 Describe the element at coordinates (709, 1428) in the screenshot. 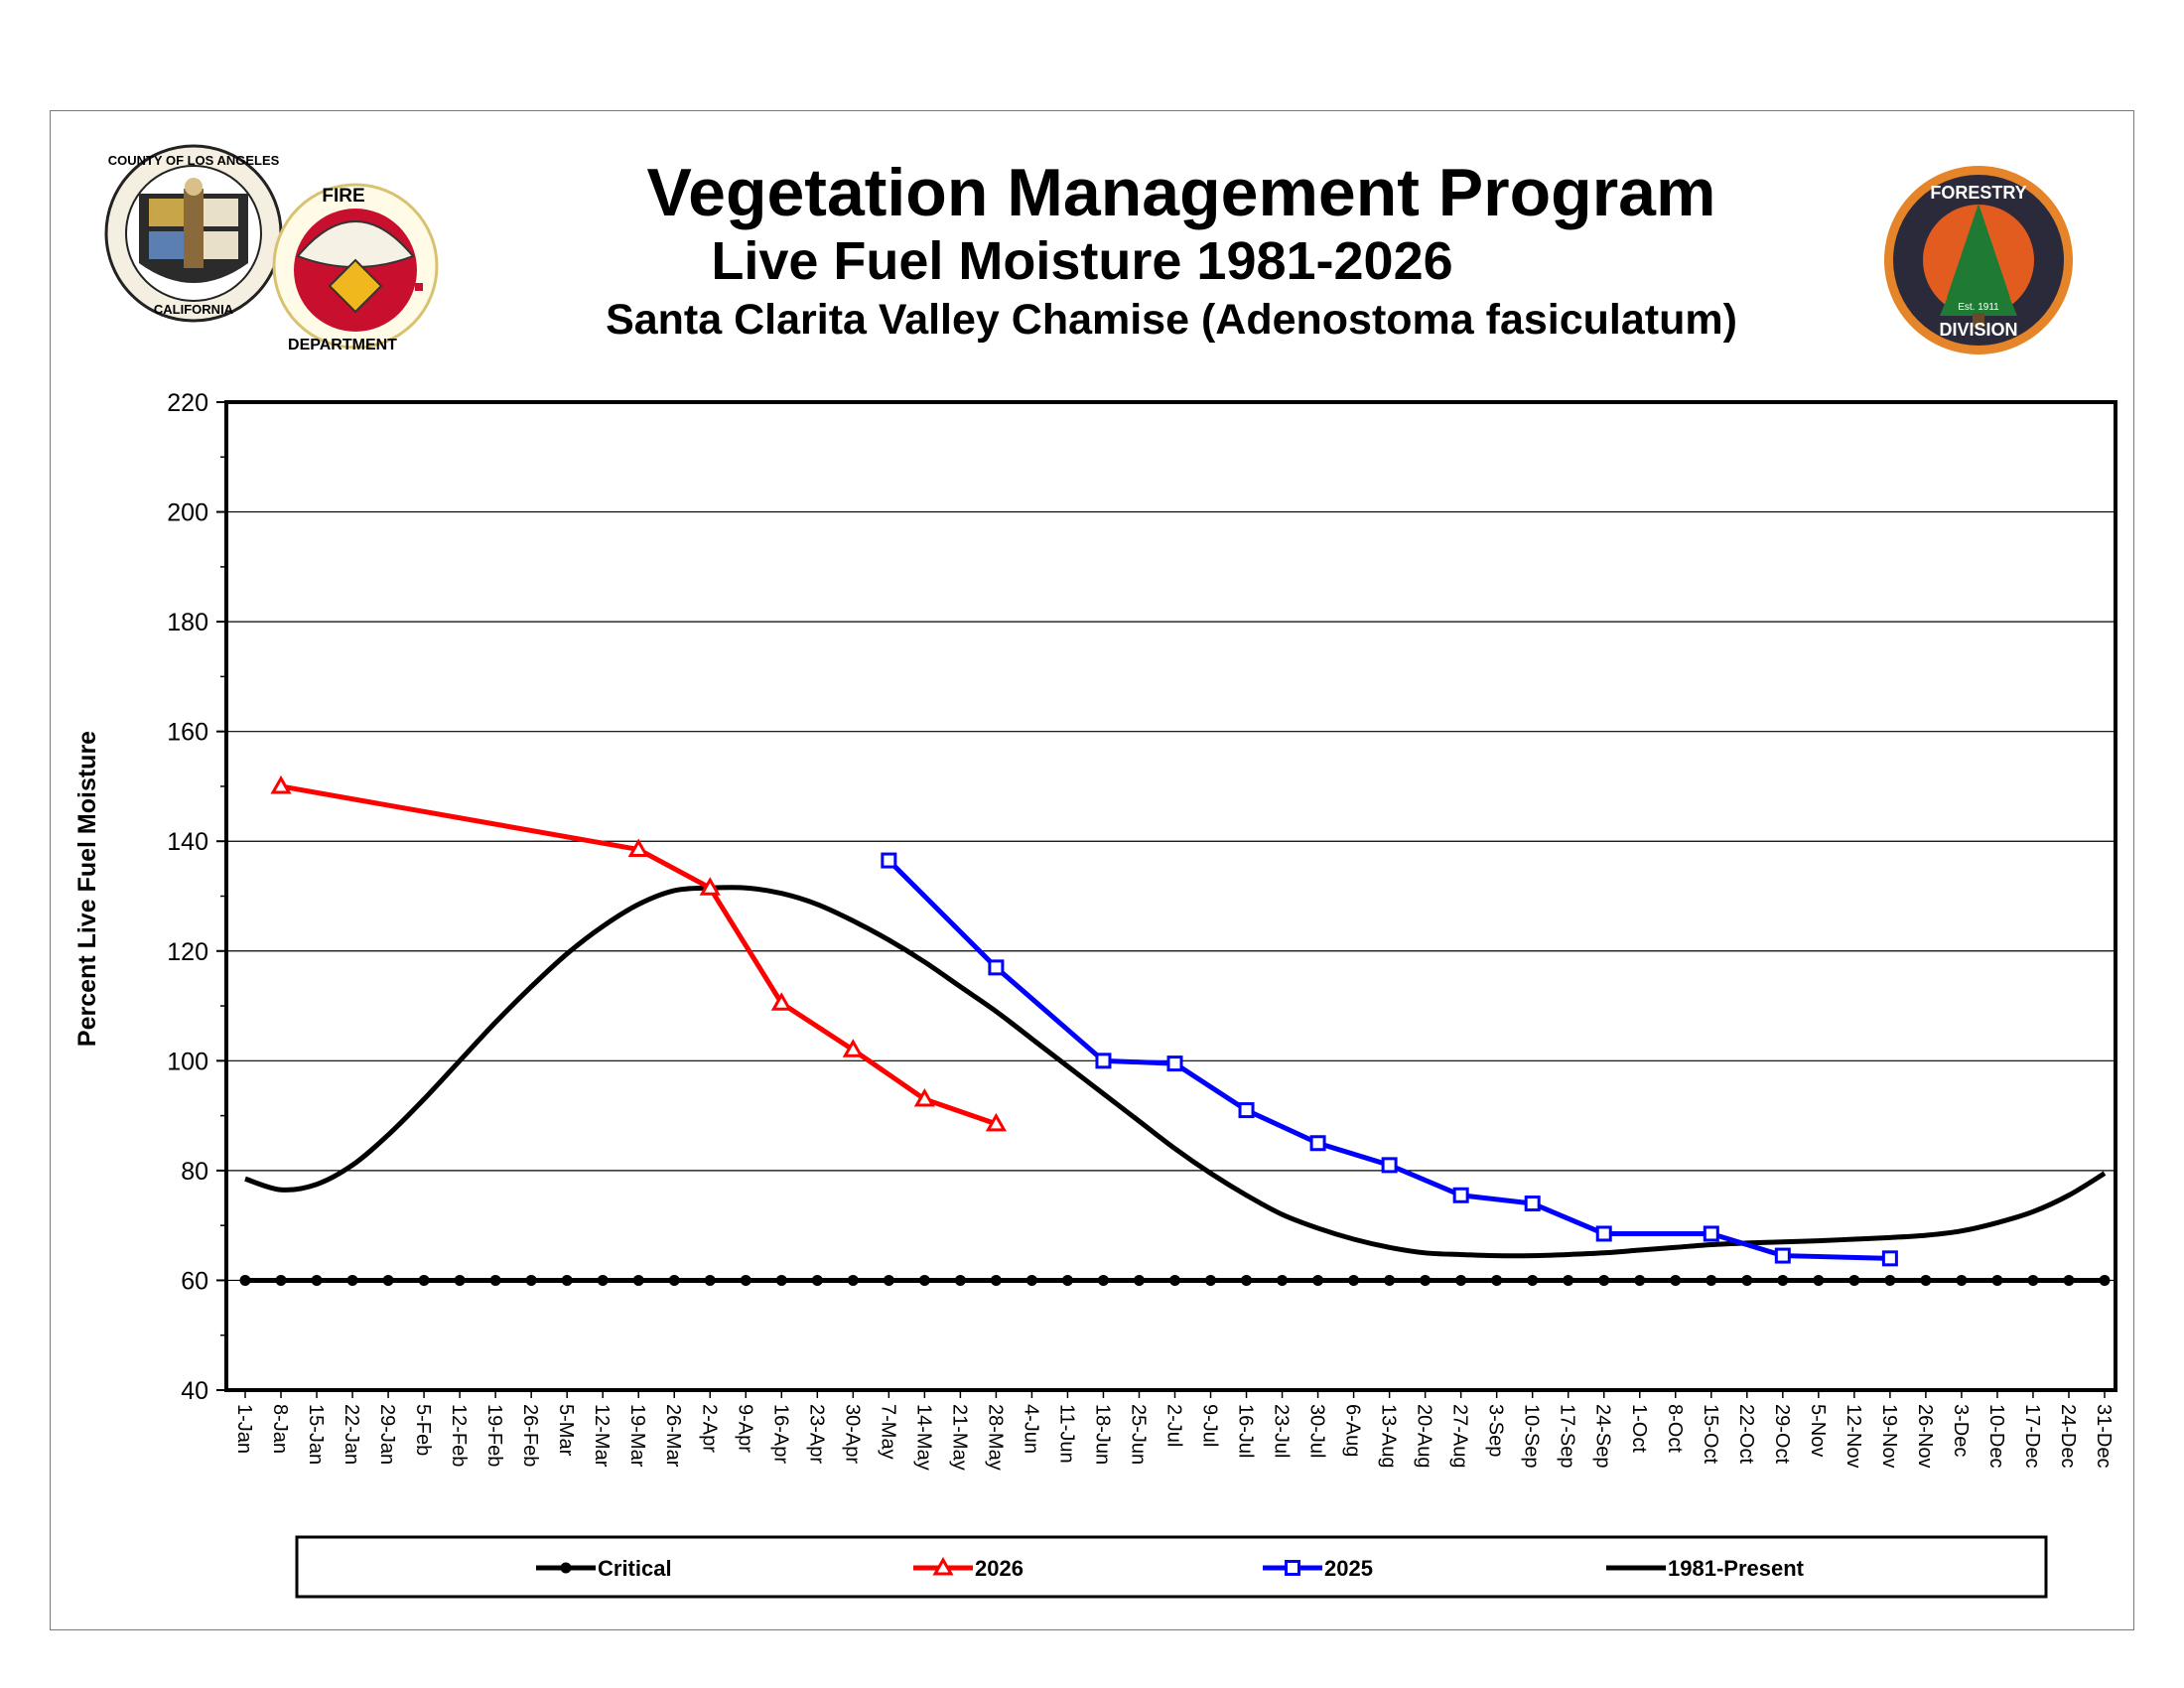

I see `x-tick-label-2-Apr: 2-Apr` at that location.